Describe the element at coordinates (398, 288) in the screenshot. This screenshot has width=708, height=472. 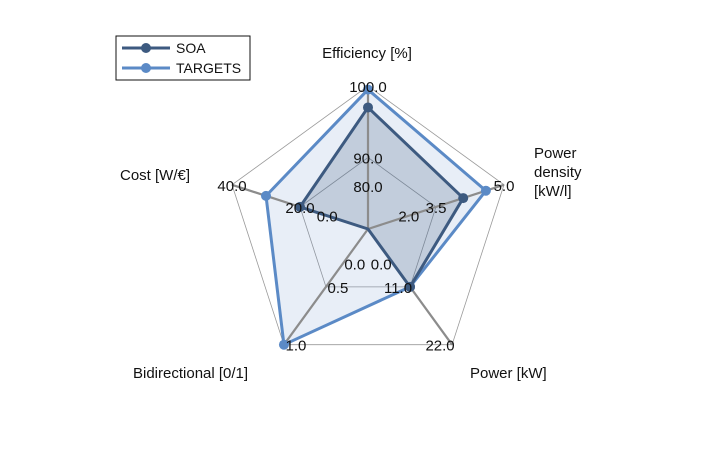
I see `tick-label: 11.0` at that location.